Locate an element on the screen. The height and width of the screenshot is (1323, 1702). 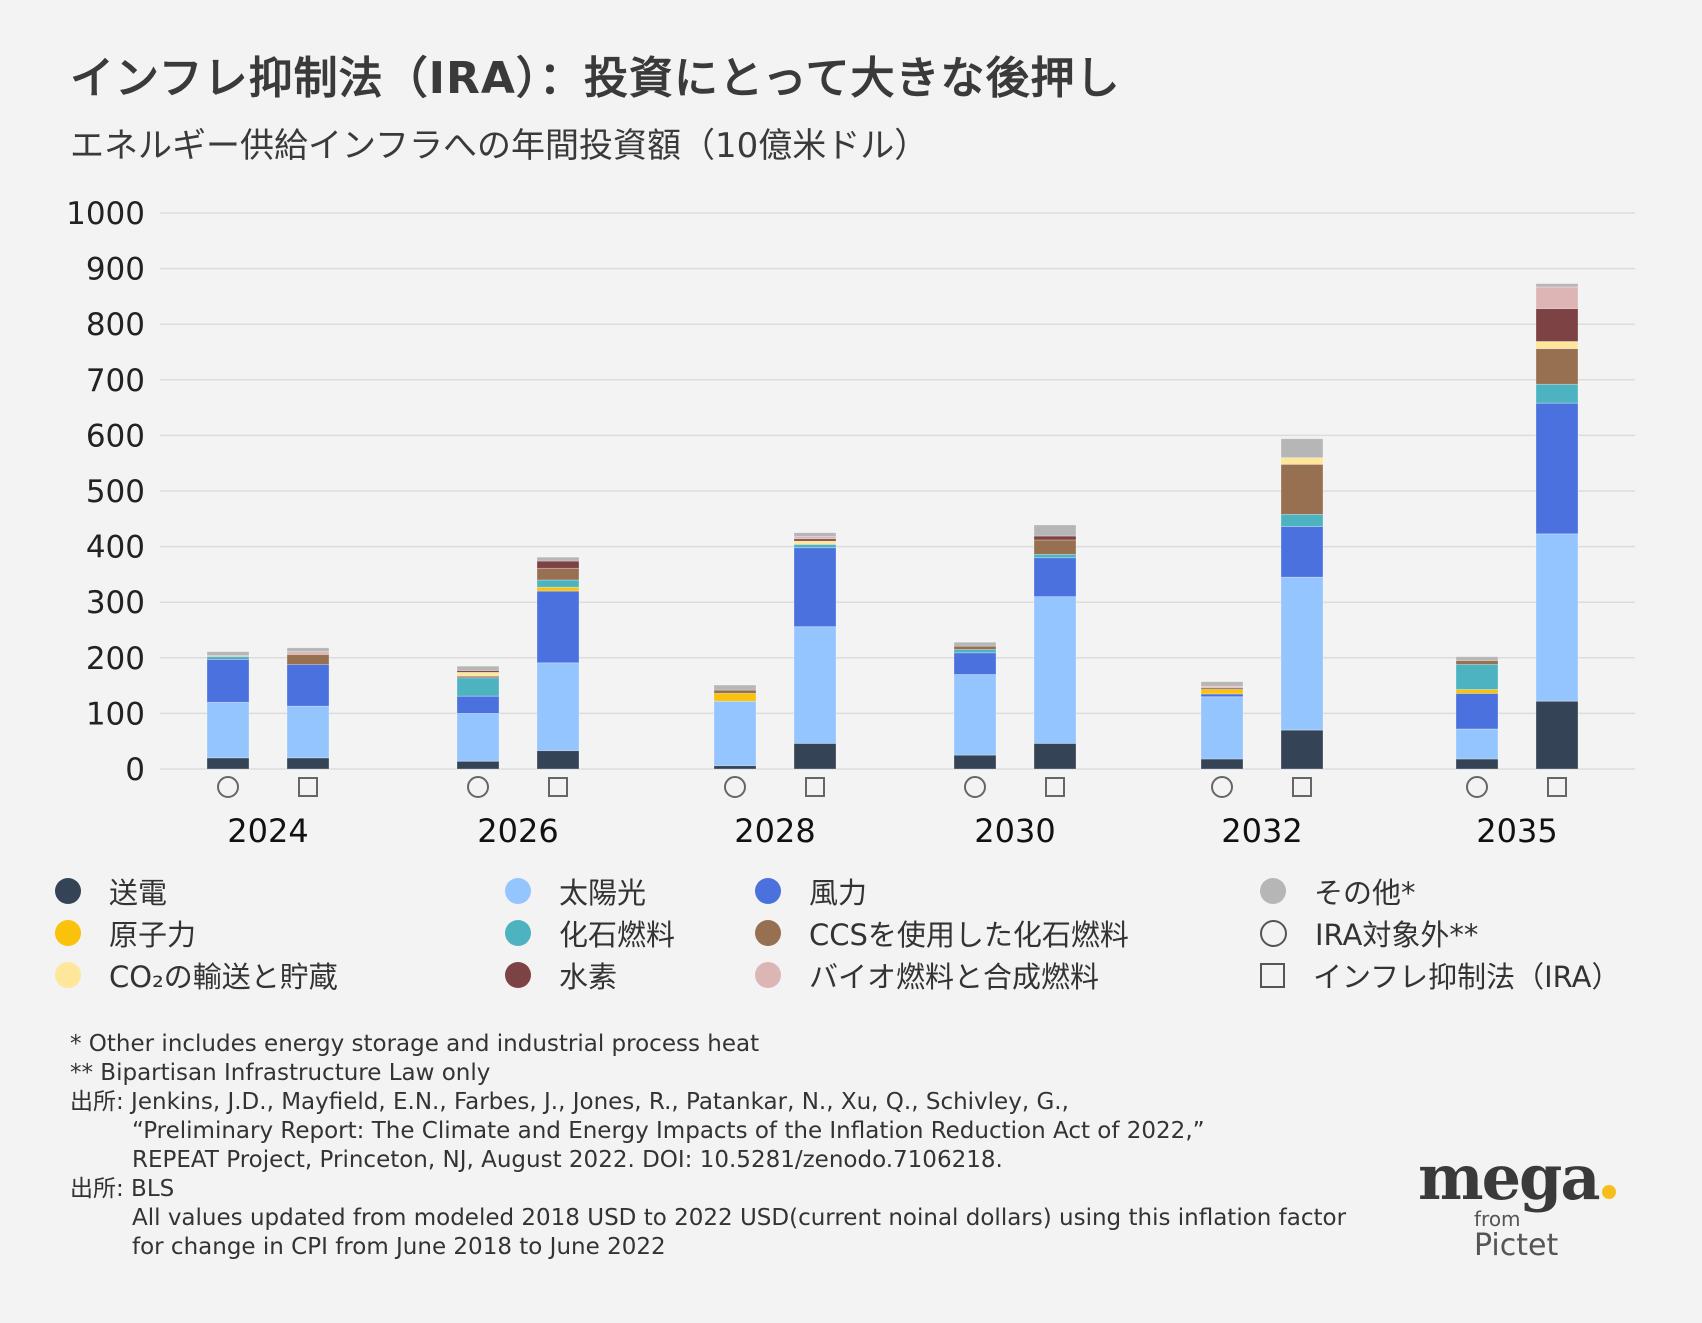
legend-item: CO₂の輸送と貯蔵 is located at coordinates (196, 975).